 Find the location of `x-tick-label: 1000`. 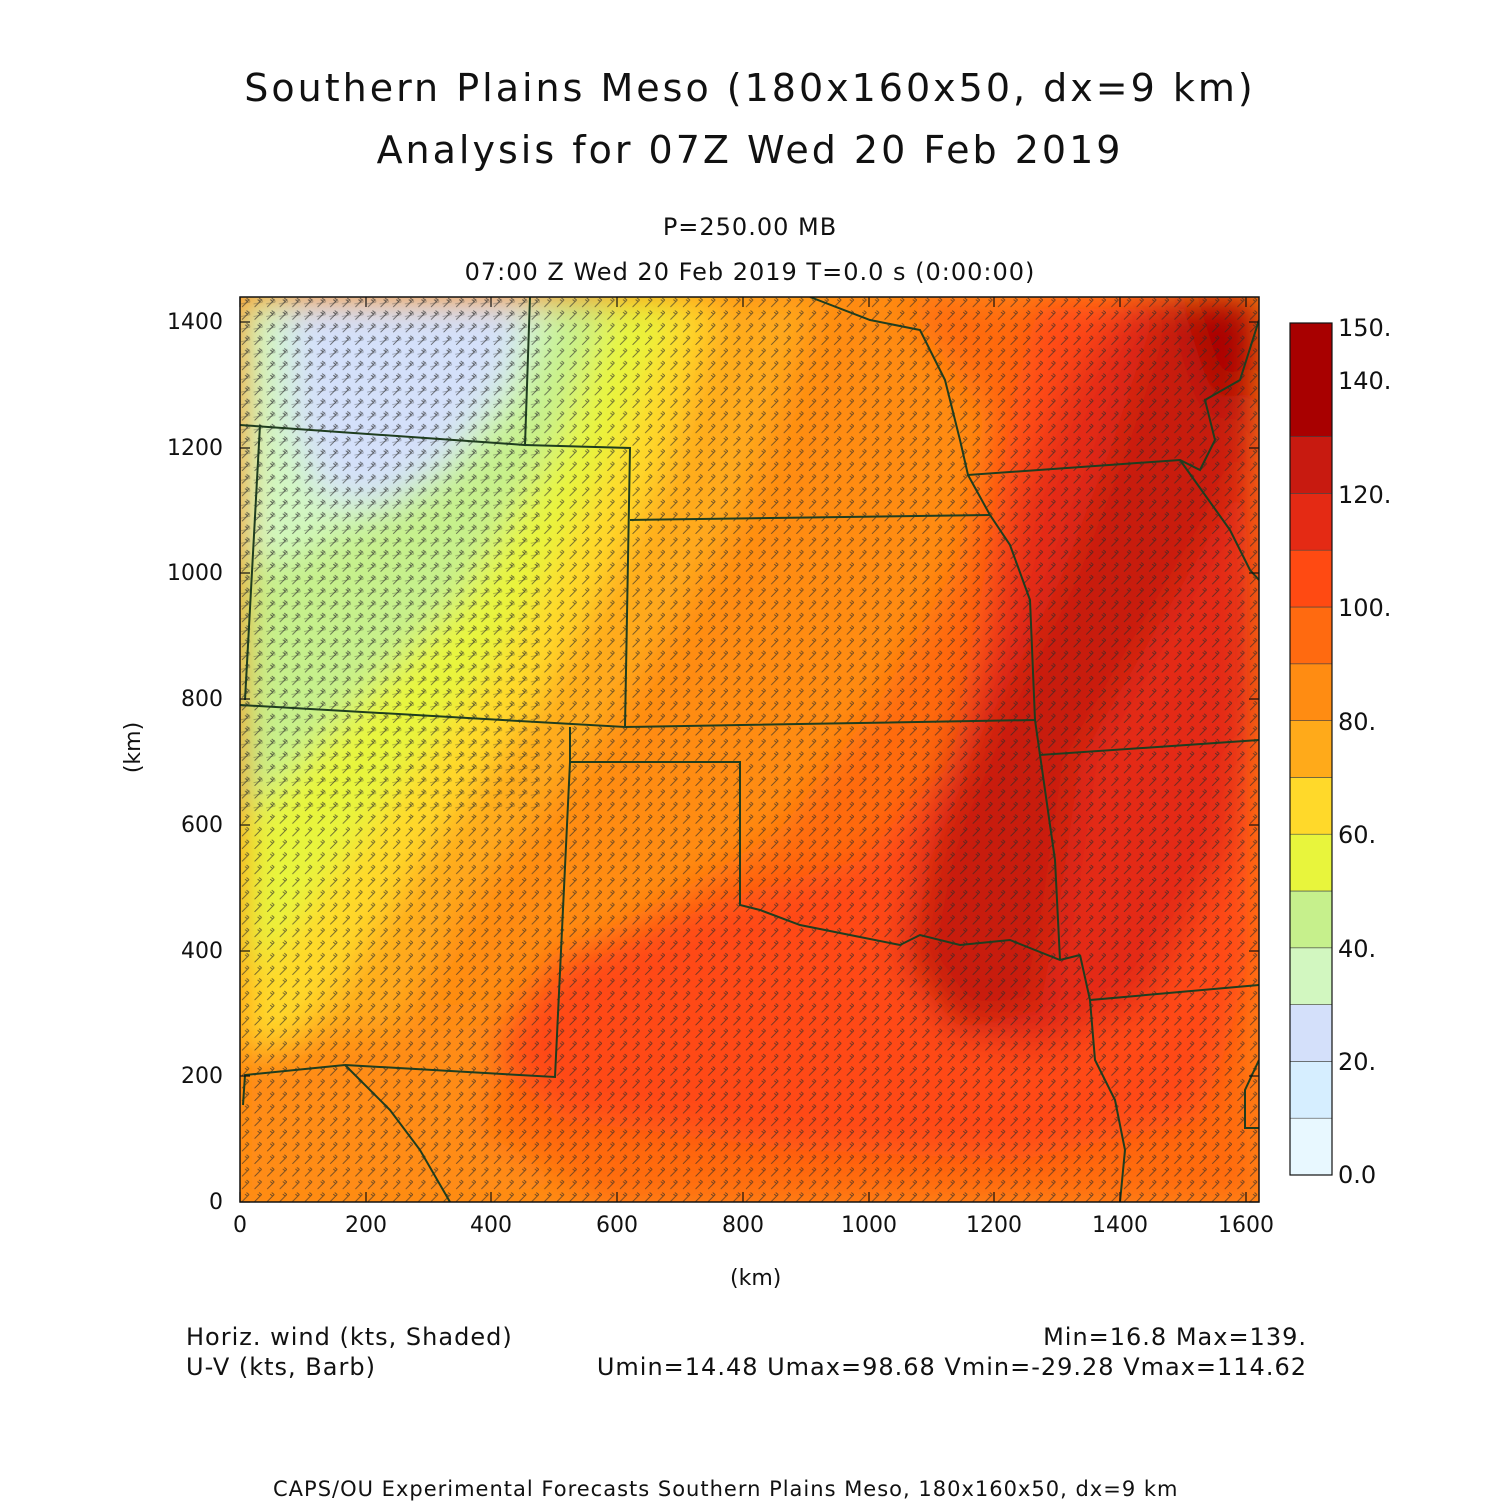

x-tick-label: 1000 is located at coordinates (869, 1225).